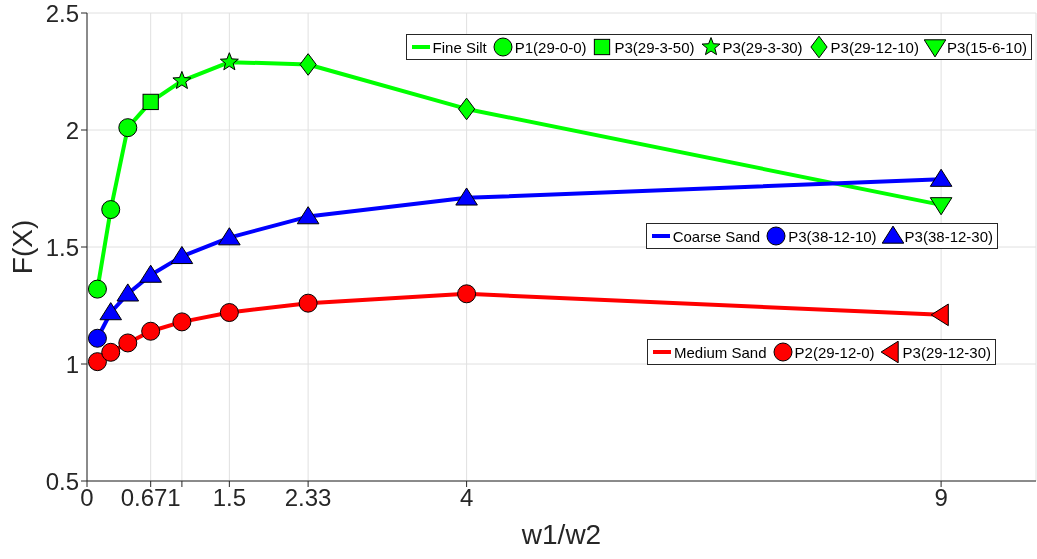  I want to click on y-tick-label: 2.5, so click(62, 13).